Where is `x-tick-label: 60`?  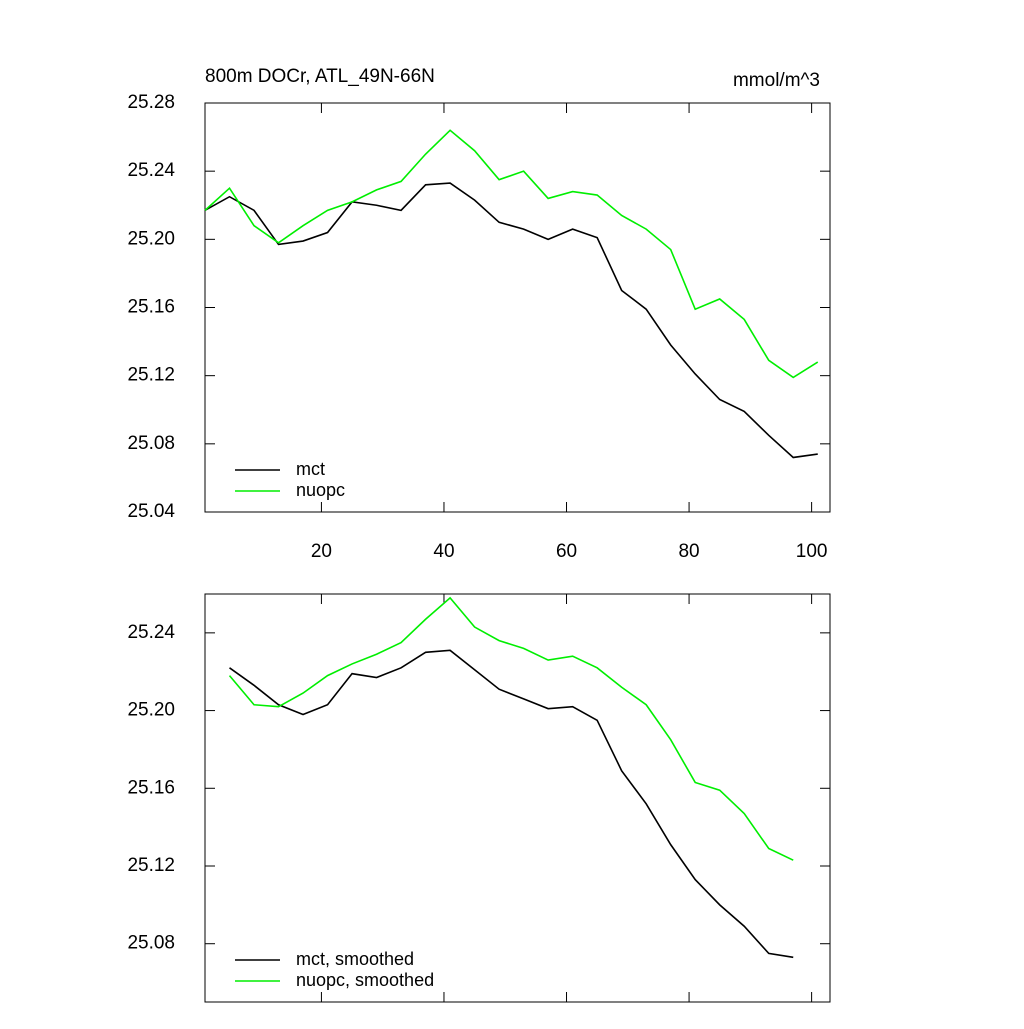 x-tick-label: 60 is located at coordinates (566, 551).